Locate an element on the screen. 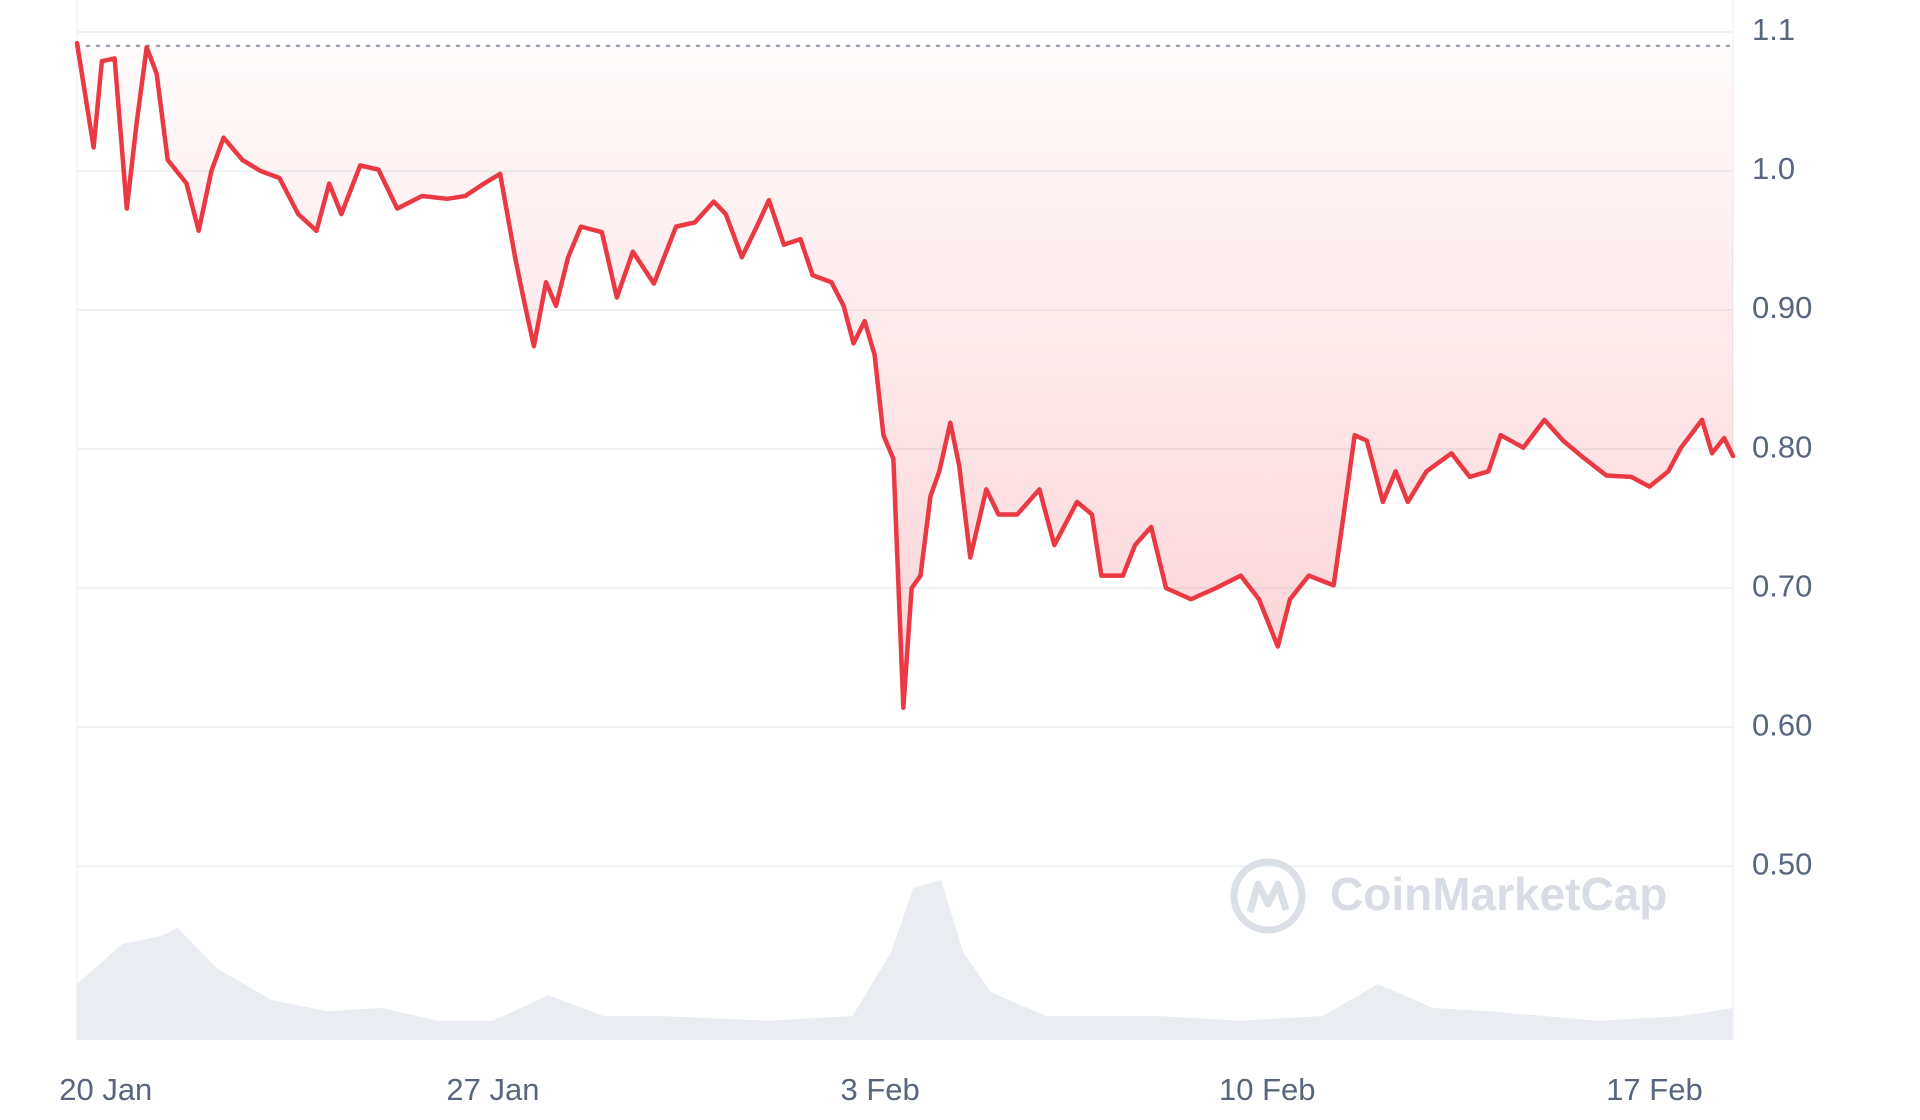  y-tick-label: 0.90 is located at coordinates (1782, 307).